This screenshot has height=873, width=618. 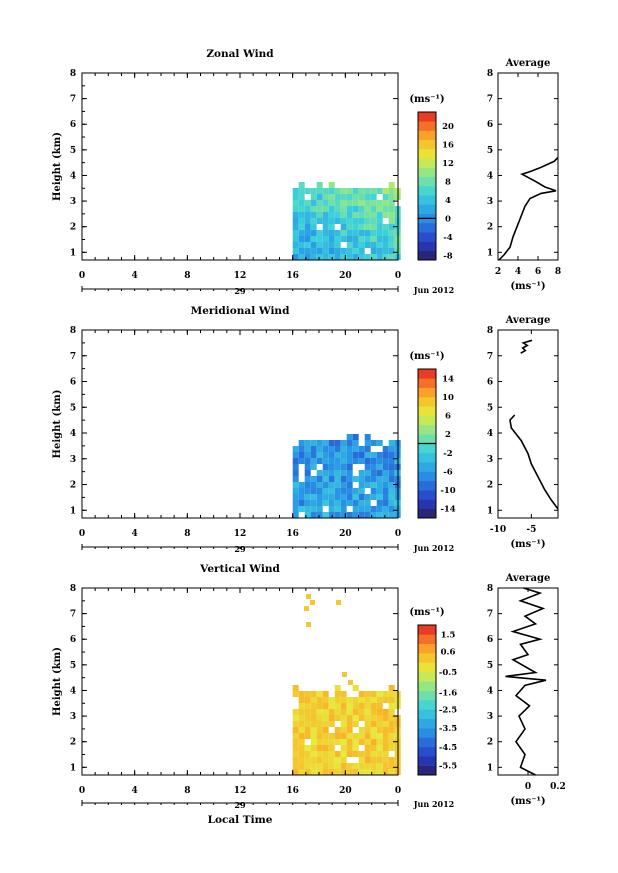 What do you see at coordinates (73, 589) in the screenshot?
I see `y-tick-label: 8` at bounding box center [73, 589].